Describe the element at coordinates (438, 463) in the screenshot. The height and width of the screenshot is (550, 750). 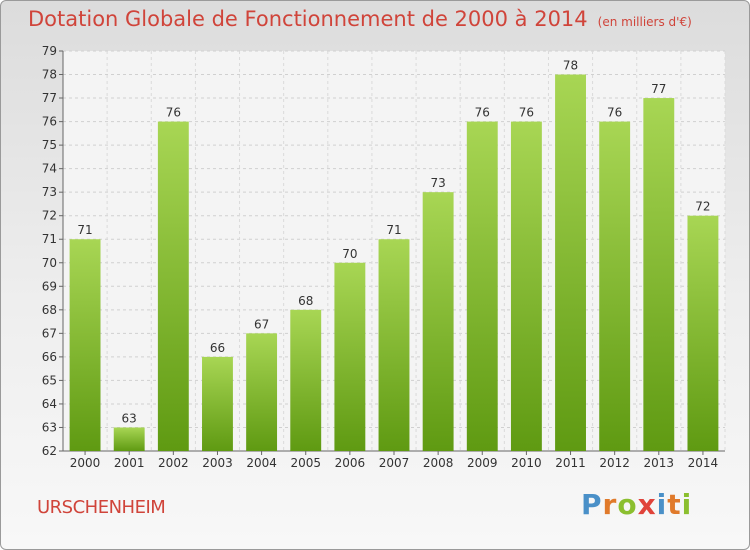
I see `x-tick-label-2008: 2008` at that location.